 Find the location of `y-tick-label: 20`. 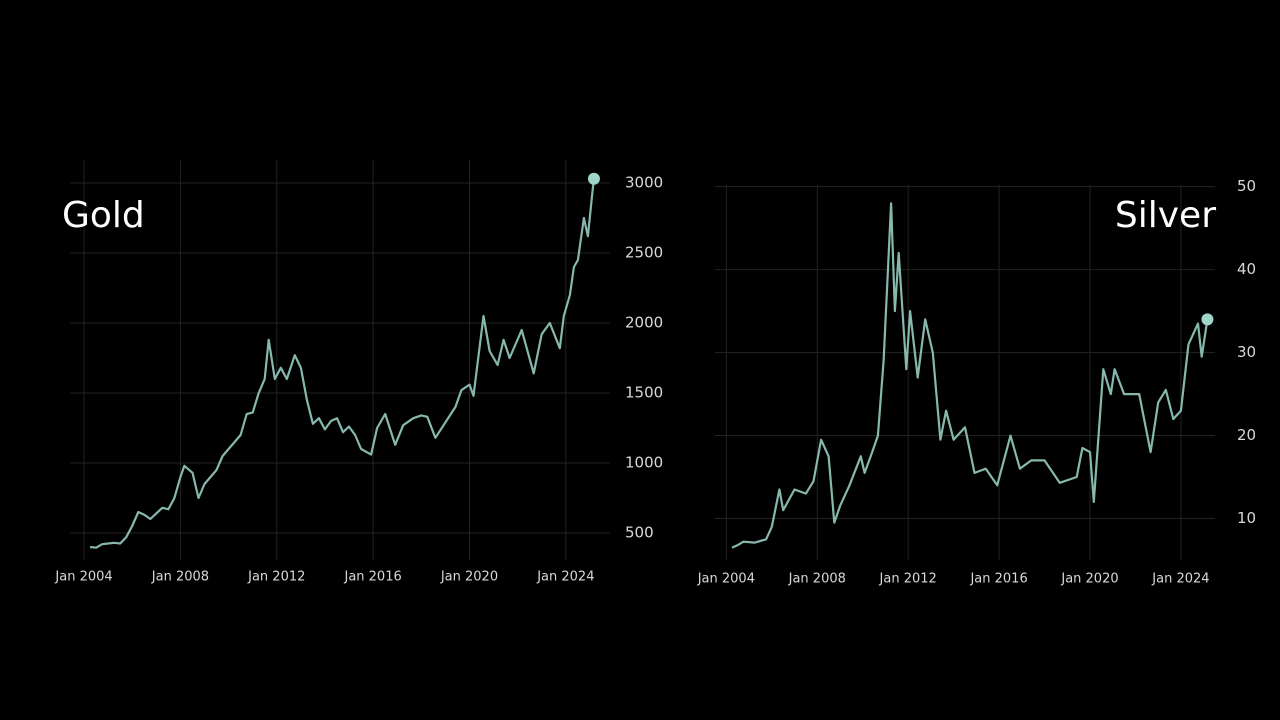

y-tick-label: 20 is located at coordinates (1246, 435).